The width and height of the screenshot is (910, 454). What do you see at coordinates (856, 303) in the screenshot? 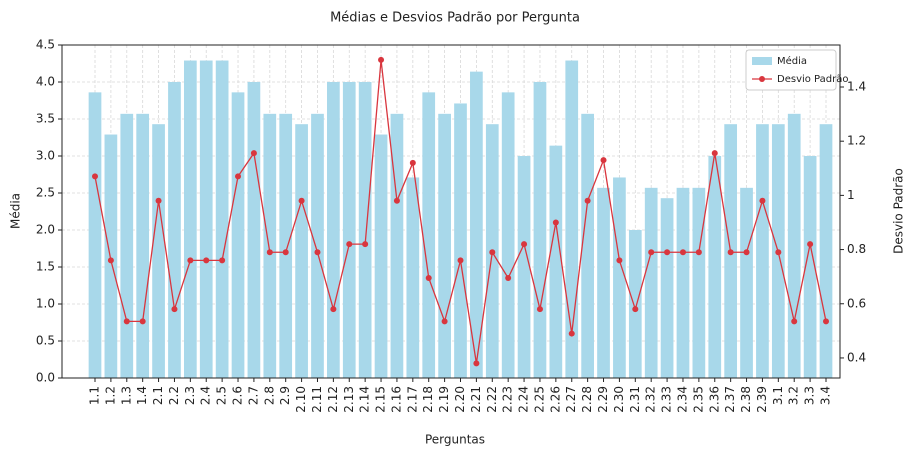
I see `y2-tick-label: 0.6` at bounding box center [856, 303].